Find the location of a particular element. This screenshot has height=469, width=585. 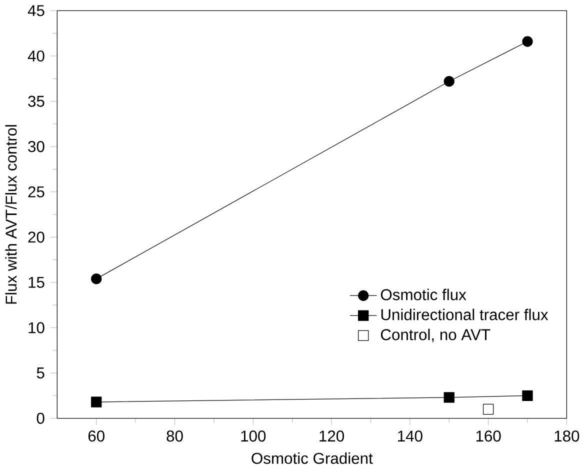

y-tick-label: 15 is located at coordinates (36, 282).